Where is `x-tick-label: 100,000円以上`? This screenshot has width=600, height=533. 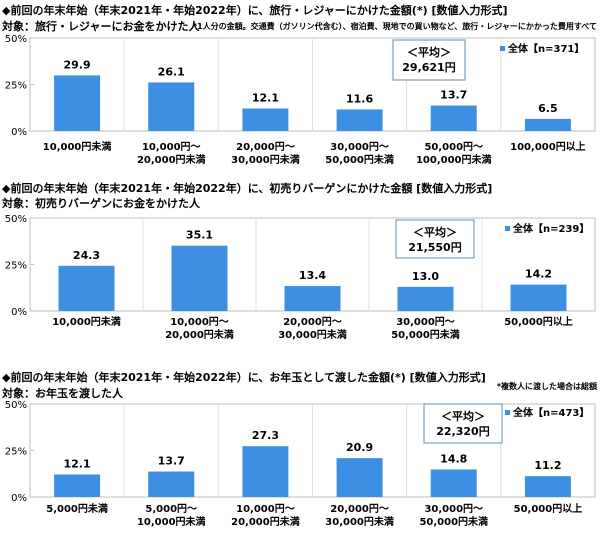
x-tick-label: 100,000円以上 is located at coordinates (548, 146).